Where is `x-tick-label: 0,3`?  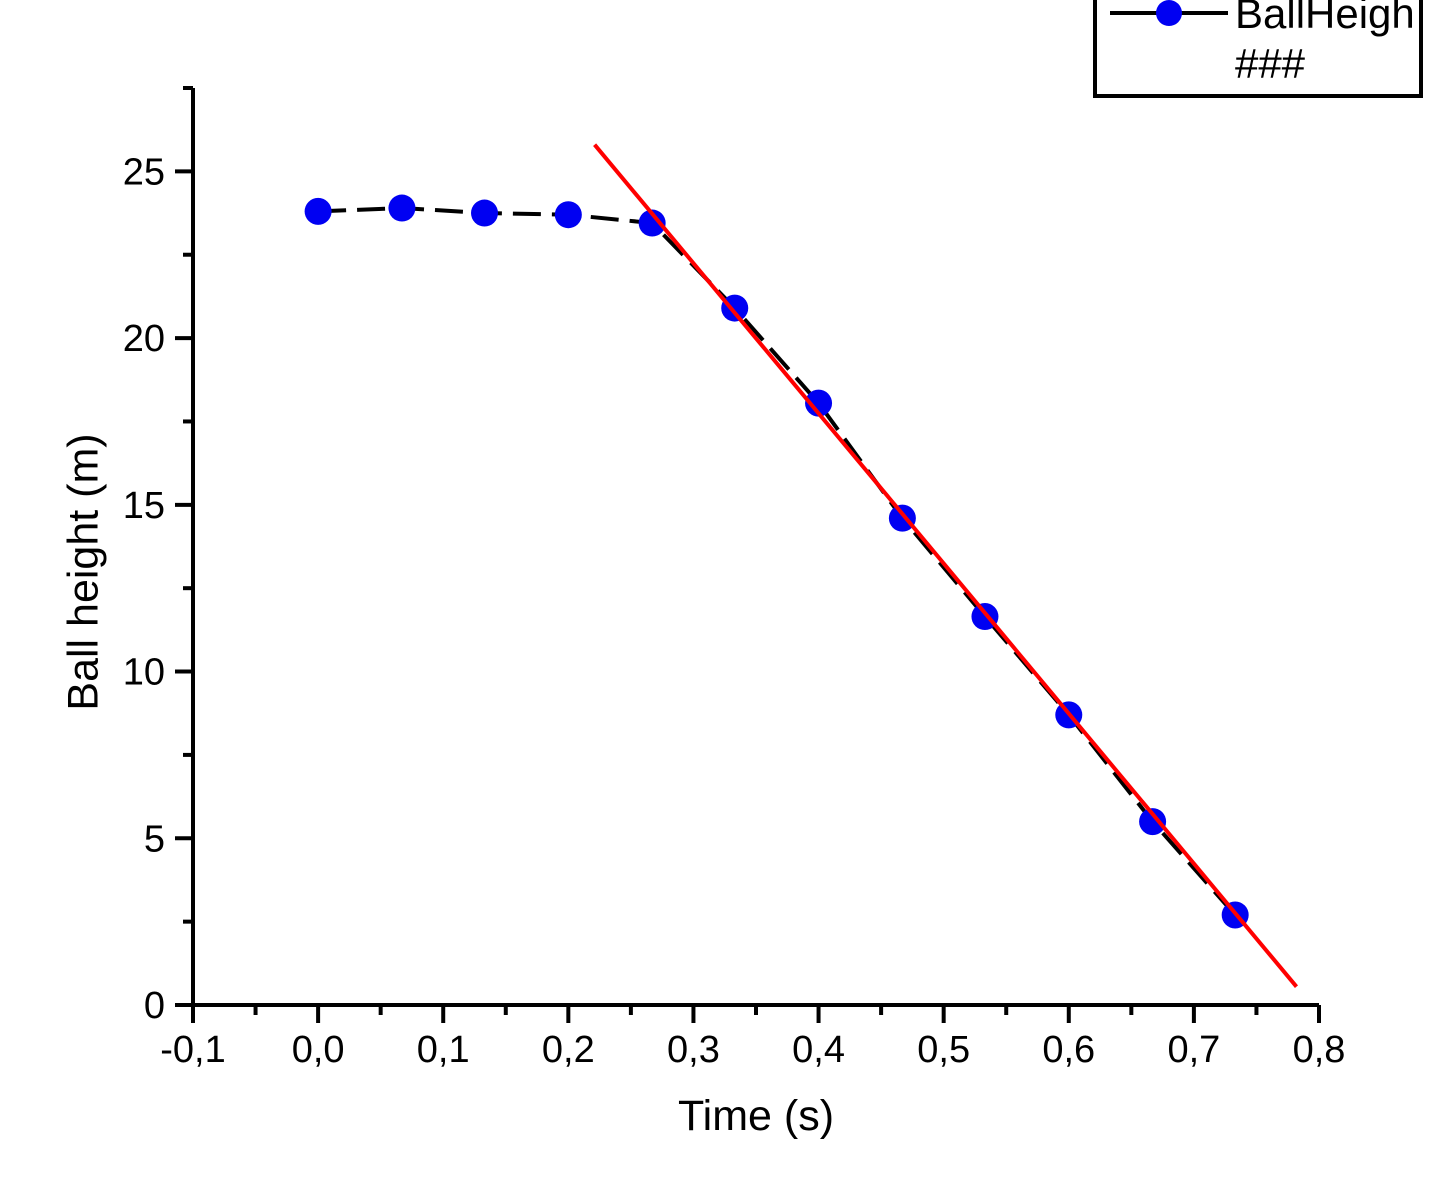
x-tick-label: 0,3 is located at coordinates (693, 1050).